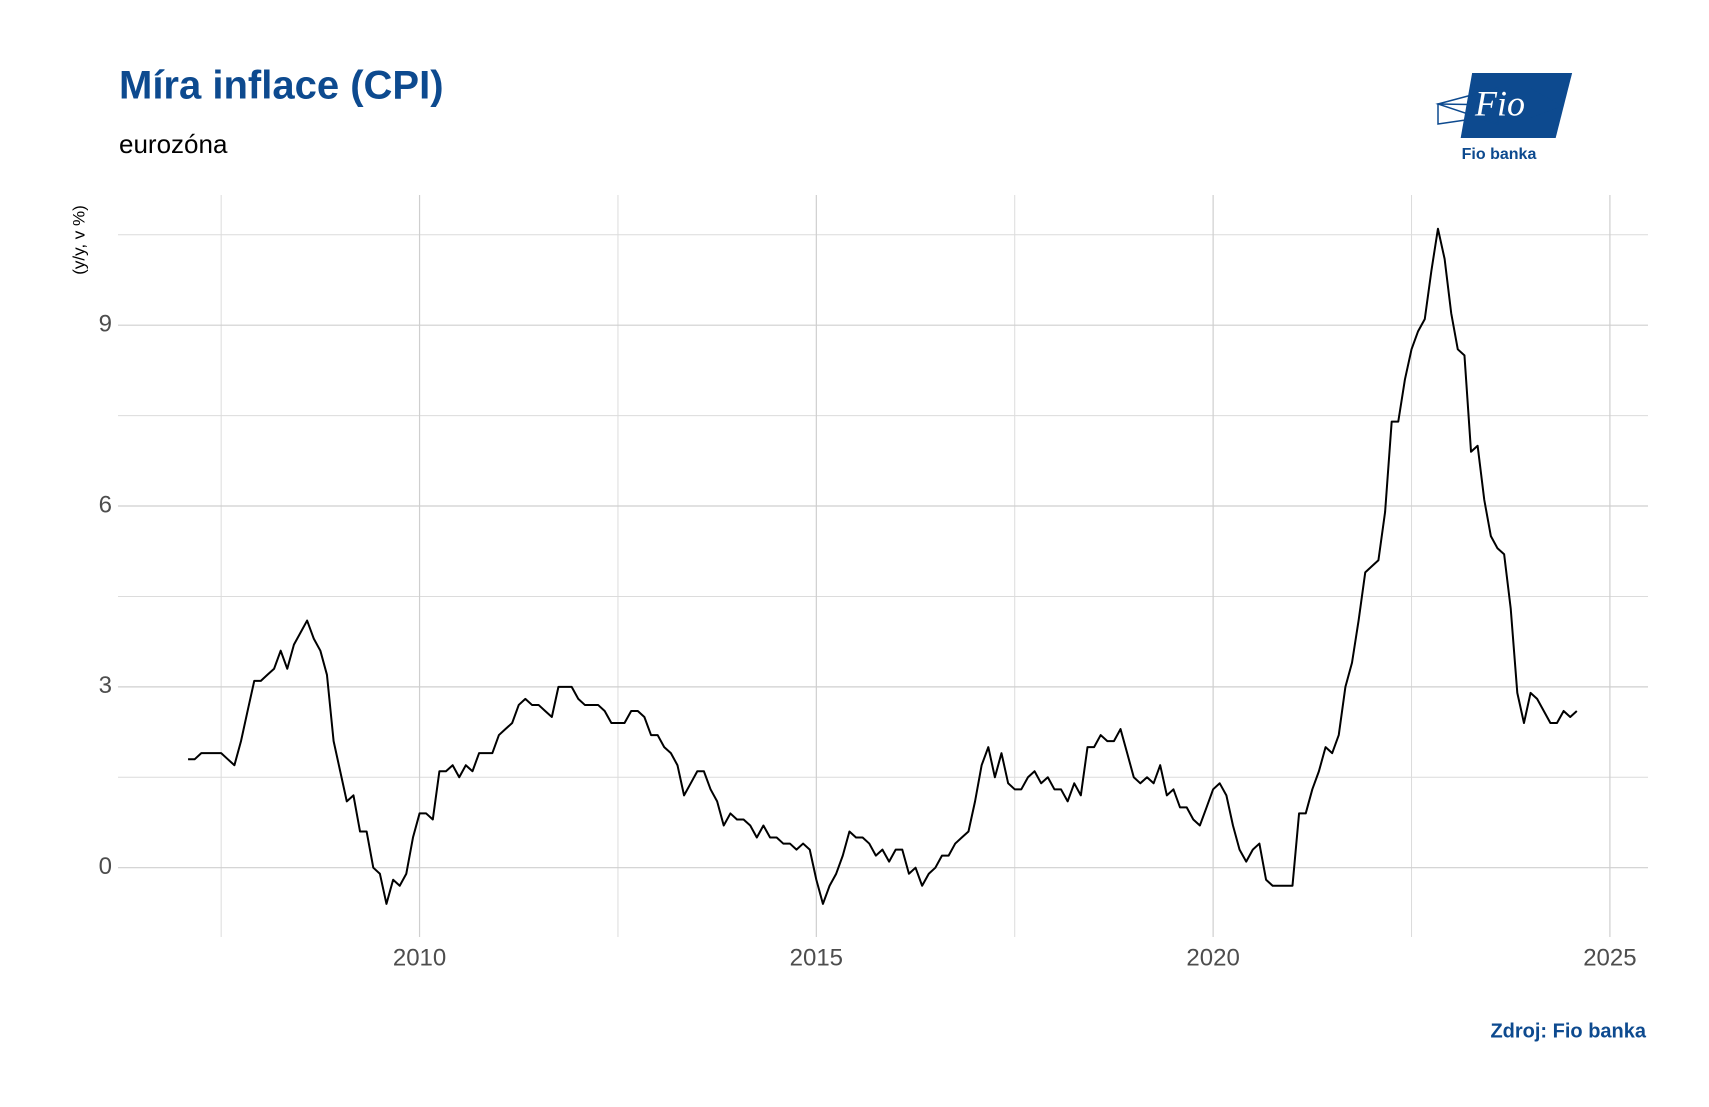 This screenshot has height=1107, width=1709. What do you see at coordinates (1568, 1031) in the screenshot?
I see `source: Zdroj: Fio banka` at bounding box center [1568, 1031].